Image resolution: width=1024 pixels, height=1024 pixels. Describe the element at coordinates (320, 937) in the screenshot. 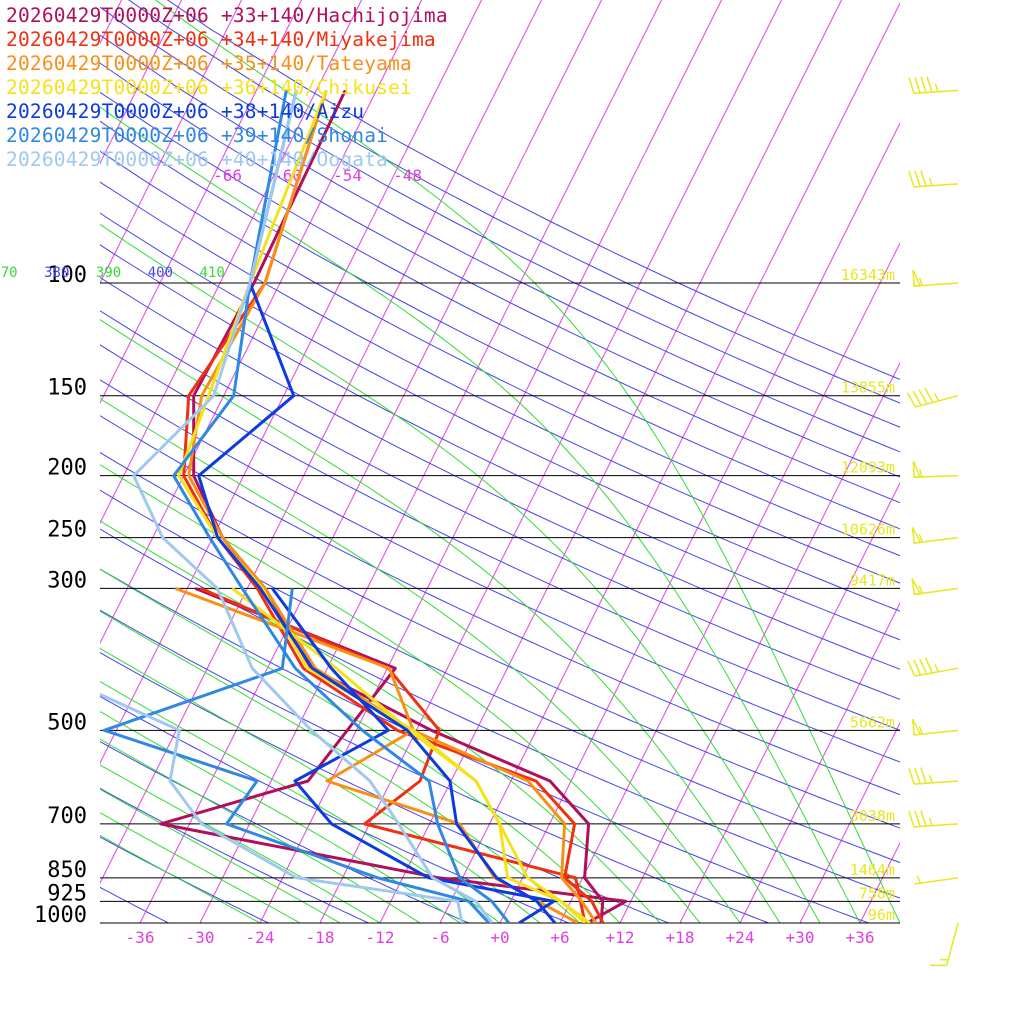

I see `temperature-tick-label: -18` at that location.